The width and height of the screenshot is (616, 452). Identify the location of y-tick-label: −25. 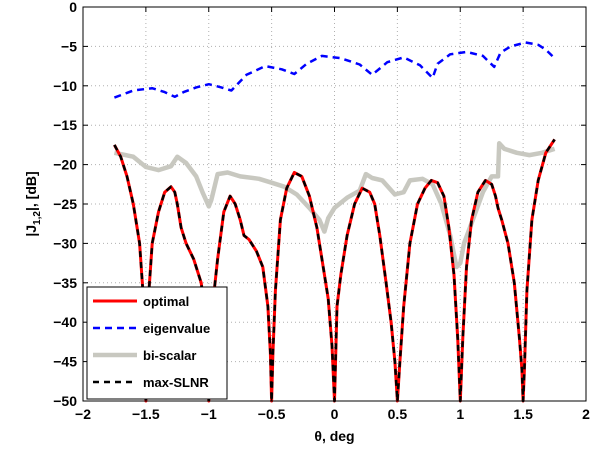
(65, 204).